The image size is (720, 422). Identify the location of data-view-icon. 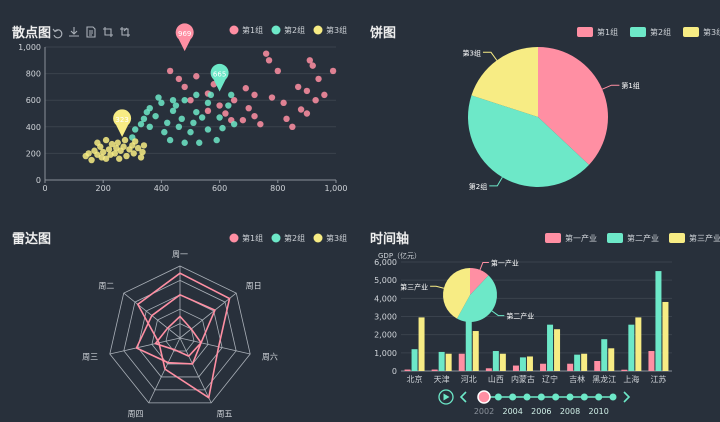
(91, 32).